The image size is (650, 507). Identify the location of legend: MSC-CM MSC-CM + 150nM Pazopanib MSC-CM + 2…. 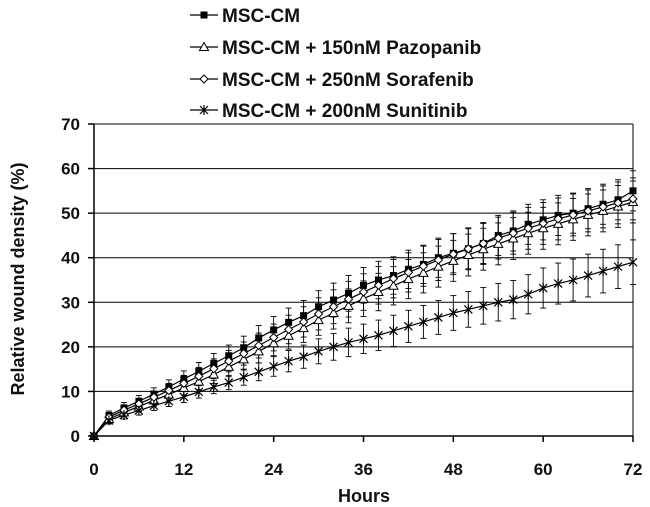
(335, 64).